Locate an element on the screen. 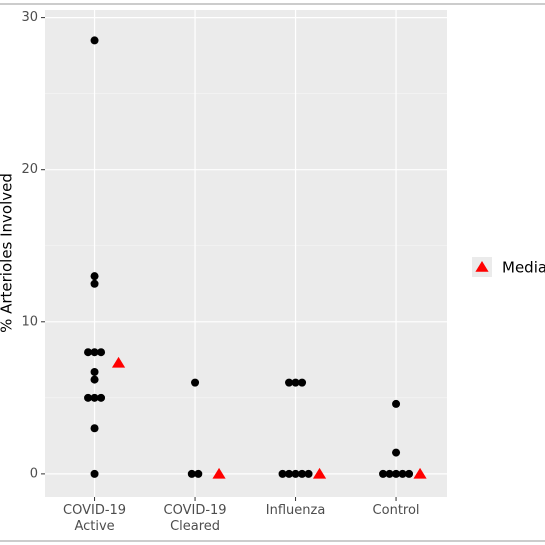 This screenshot has height=545, width=545. y-tick-label: 0 is located at coordinates (34, 473).